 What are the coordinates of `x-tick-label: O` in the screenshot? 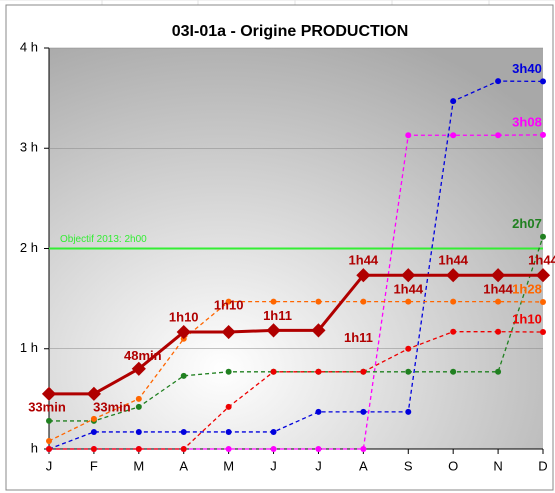 It's located at (453, 465).